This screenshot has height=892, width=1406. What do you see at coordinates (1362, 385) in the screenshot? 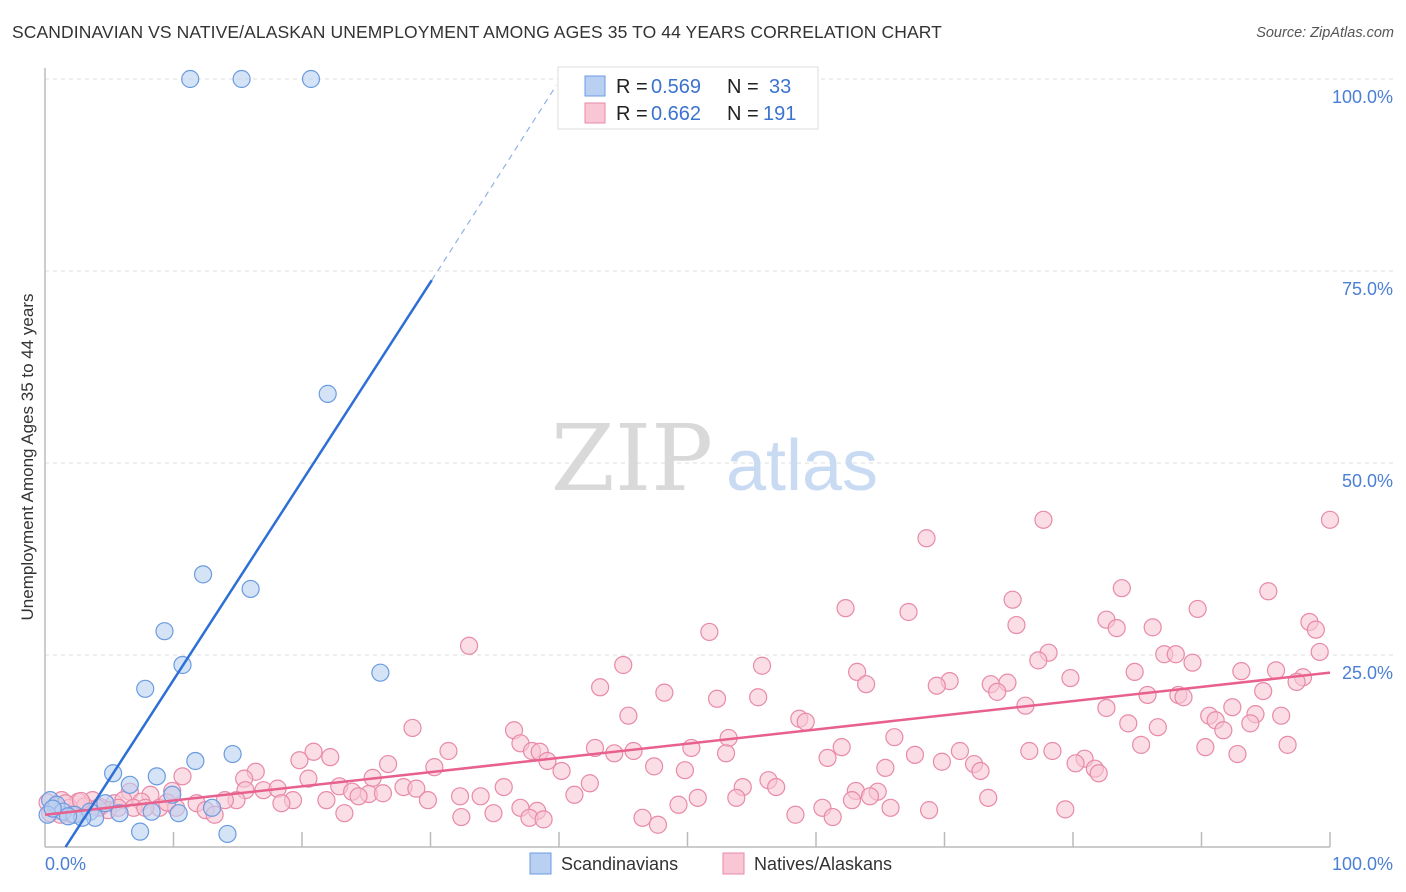
I see `y-tick-labels: 25.0% 50.0% 75.0% 100.0%` at bounding box center [1362, 385].